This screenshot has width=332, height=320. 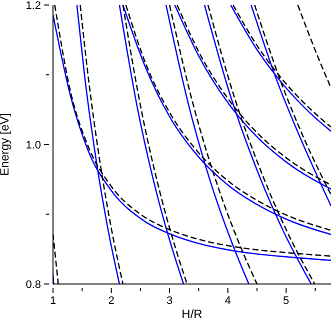 I want to click on x-tick-label: 1, so click(x=53, y=301).